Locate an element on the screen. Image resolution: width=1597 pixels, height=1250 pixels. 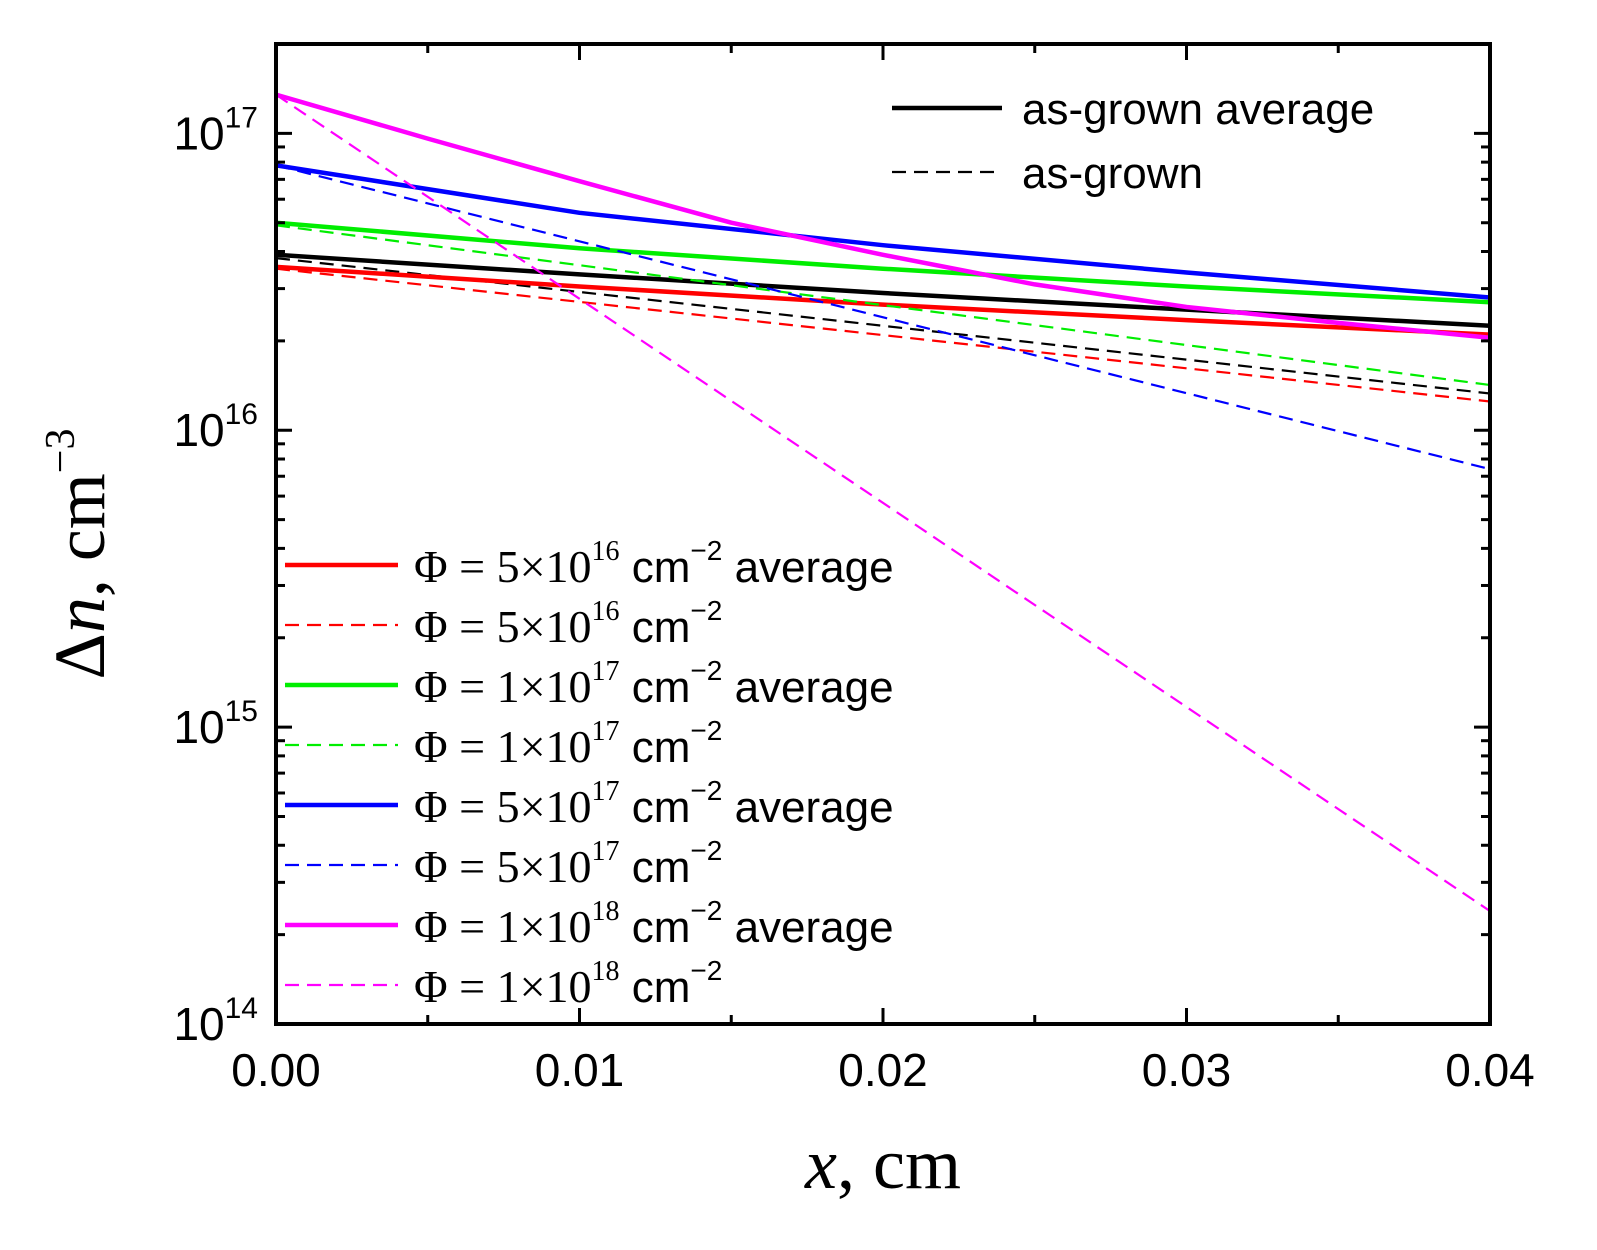
y-tick-label: 1017 is located at coordinates (215, 130).